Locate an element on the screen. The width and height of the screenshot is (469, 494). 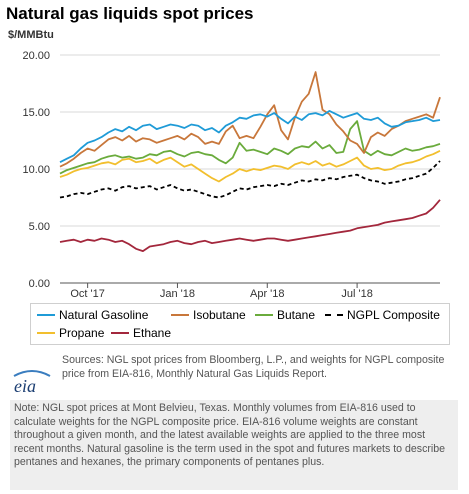
legend-item-isobutane: Isobutane is located at coordinates (208, 315).